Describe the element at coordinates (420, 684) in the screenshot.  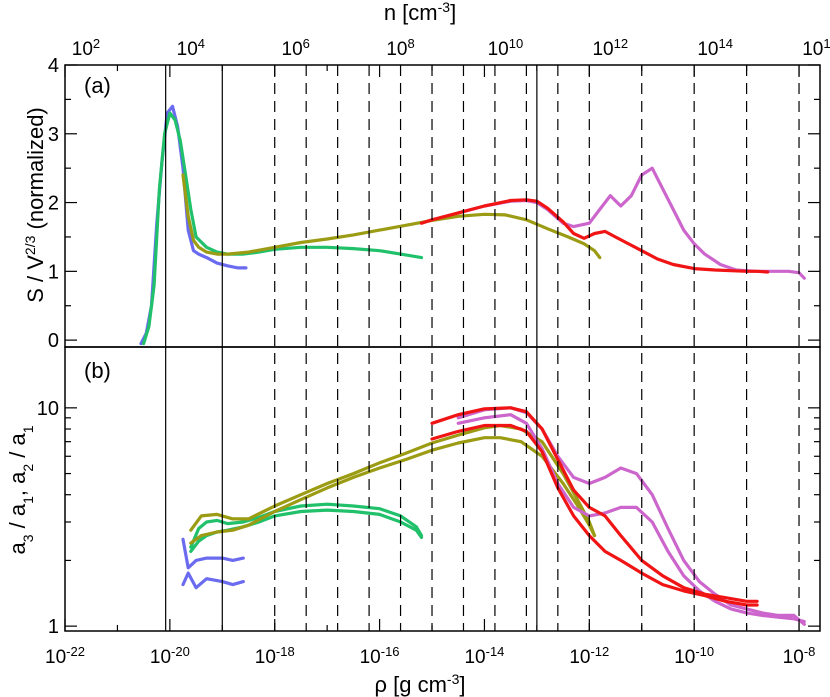
I see `bottom-axis-title: ρ [g cm-3]` at that location.